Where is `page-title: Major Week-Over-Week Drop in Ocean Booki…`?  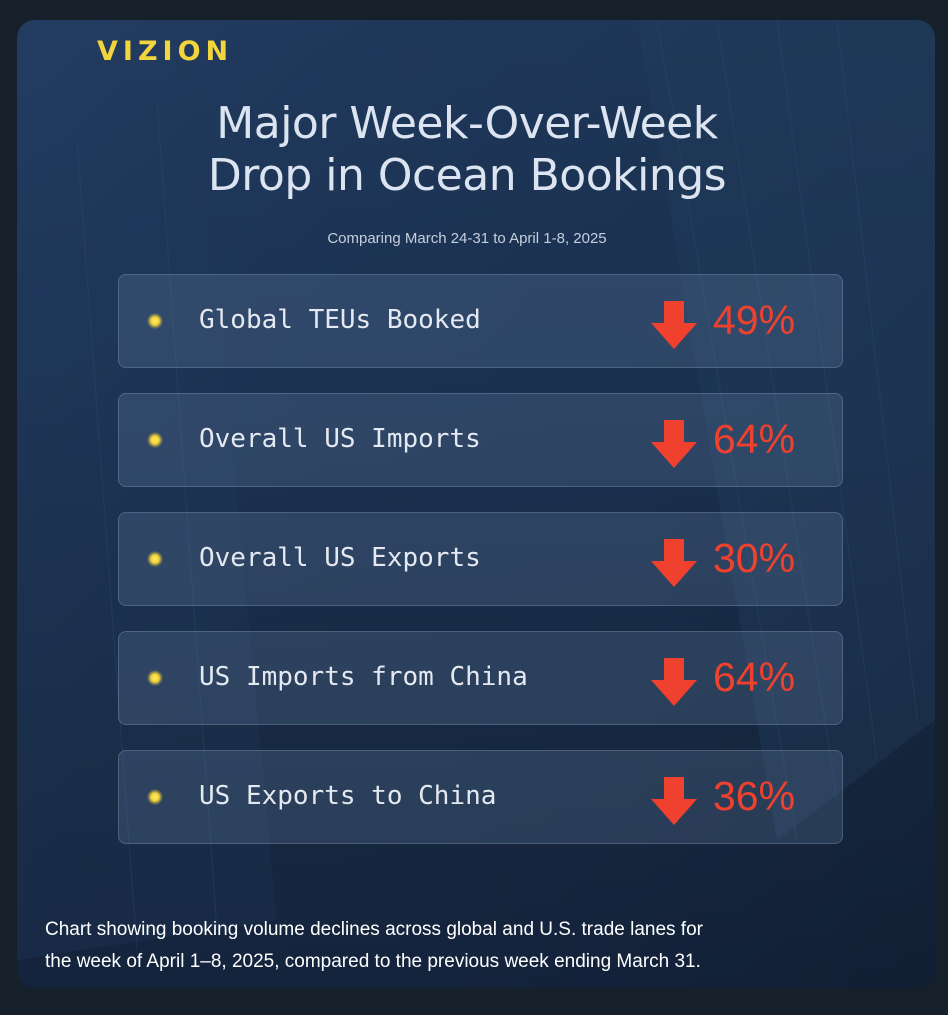
page-title: Major Week-Over-Week Drop in Ocean Booki… is located at coordinates (467, 150).